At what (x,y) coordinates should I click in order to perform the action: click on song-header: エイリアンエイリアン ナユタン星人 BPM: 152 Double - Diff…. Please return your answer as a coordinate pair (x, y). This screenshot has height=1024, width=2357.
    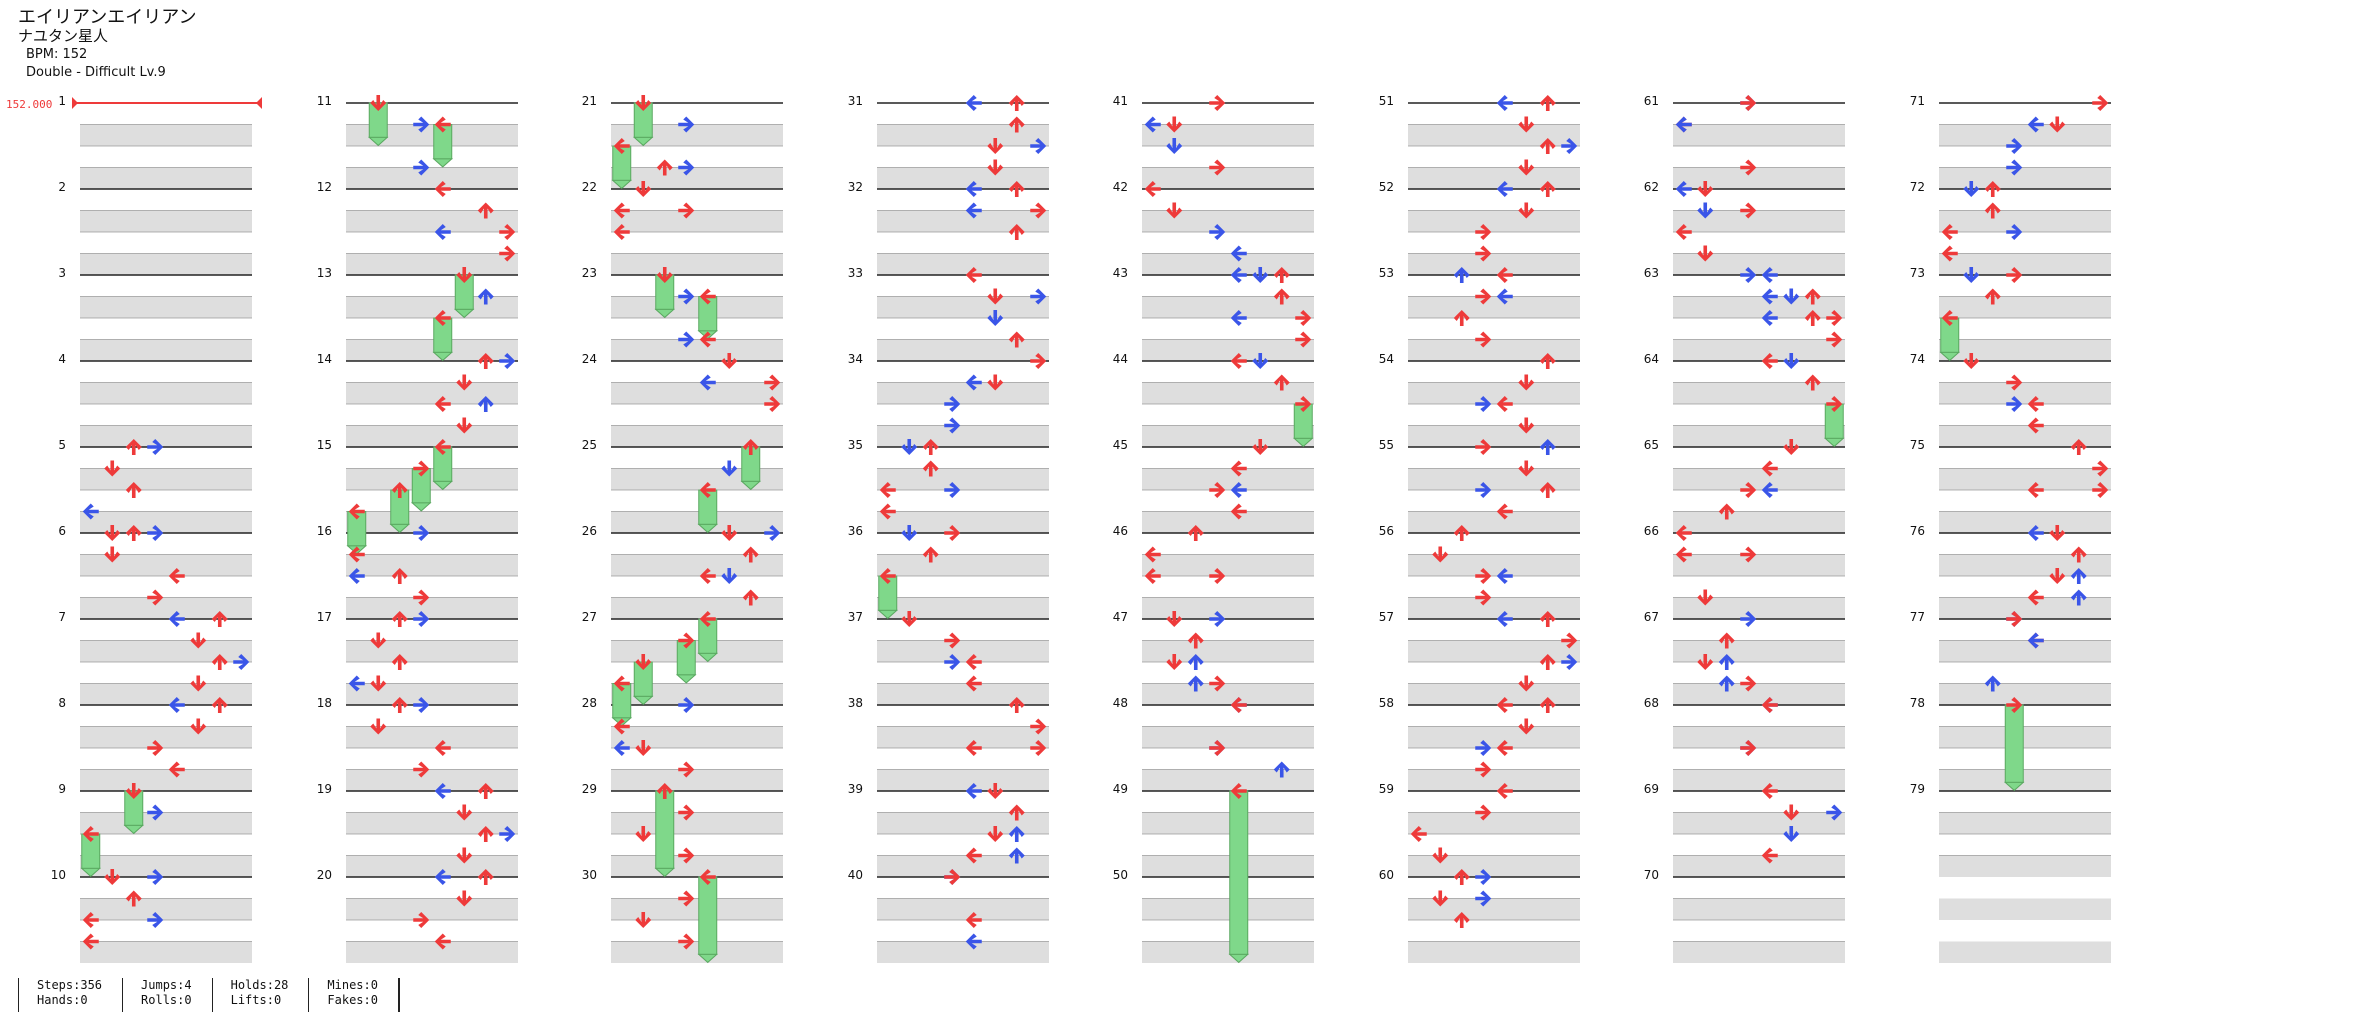
    Looking at the image, I should click on (107, 45).